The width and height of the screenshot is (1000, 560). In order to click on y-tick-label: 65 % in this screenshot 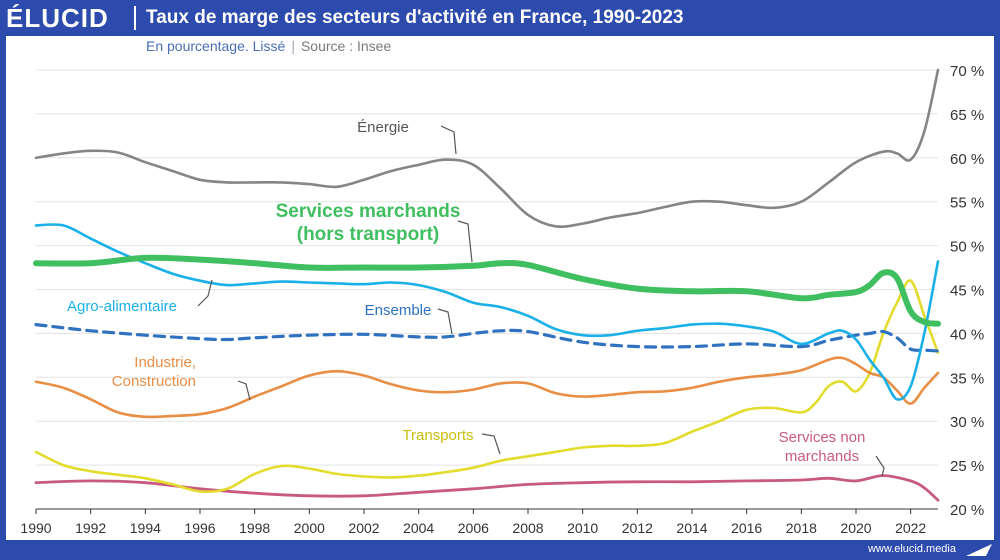, I will do `click(967, 115)`.